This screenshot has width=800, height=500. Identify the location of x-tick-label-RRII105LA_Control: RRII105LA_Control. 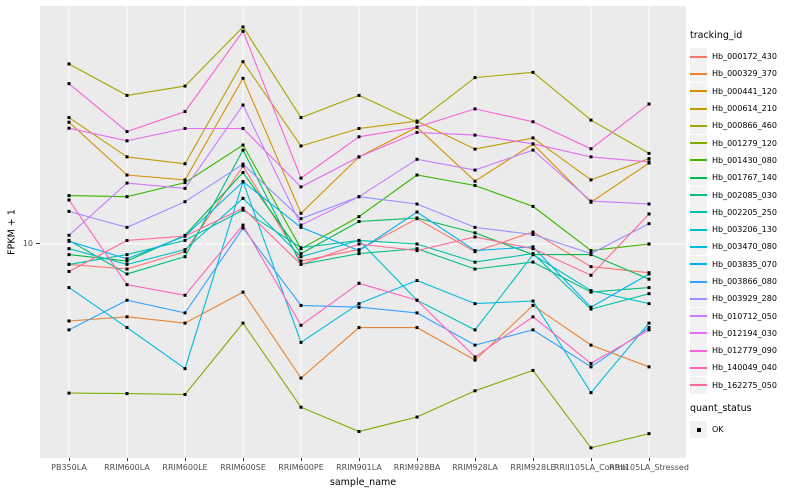
(591, 467).